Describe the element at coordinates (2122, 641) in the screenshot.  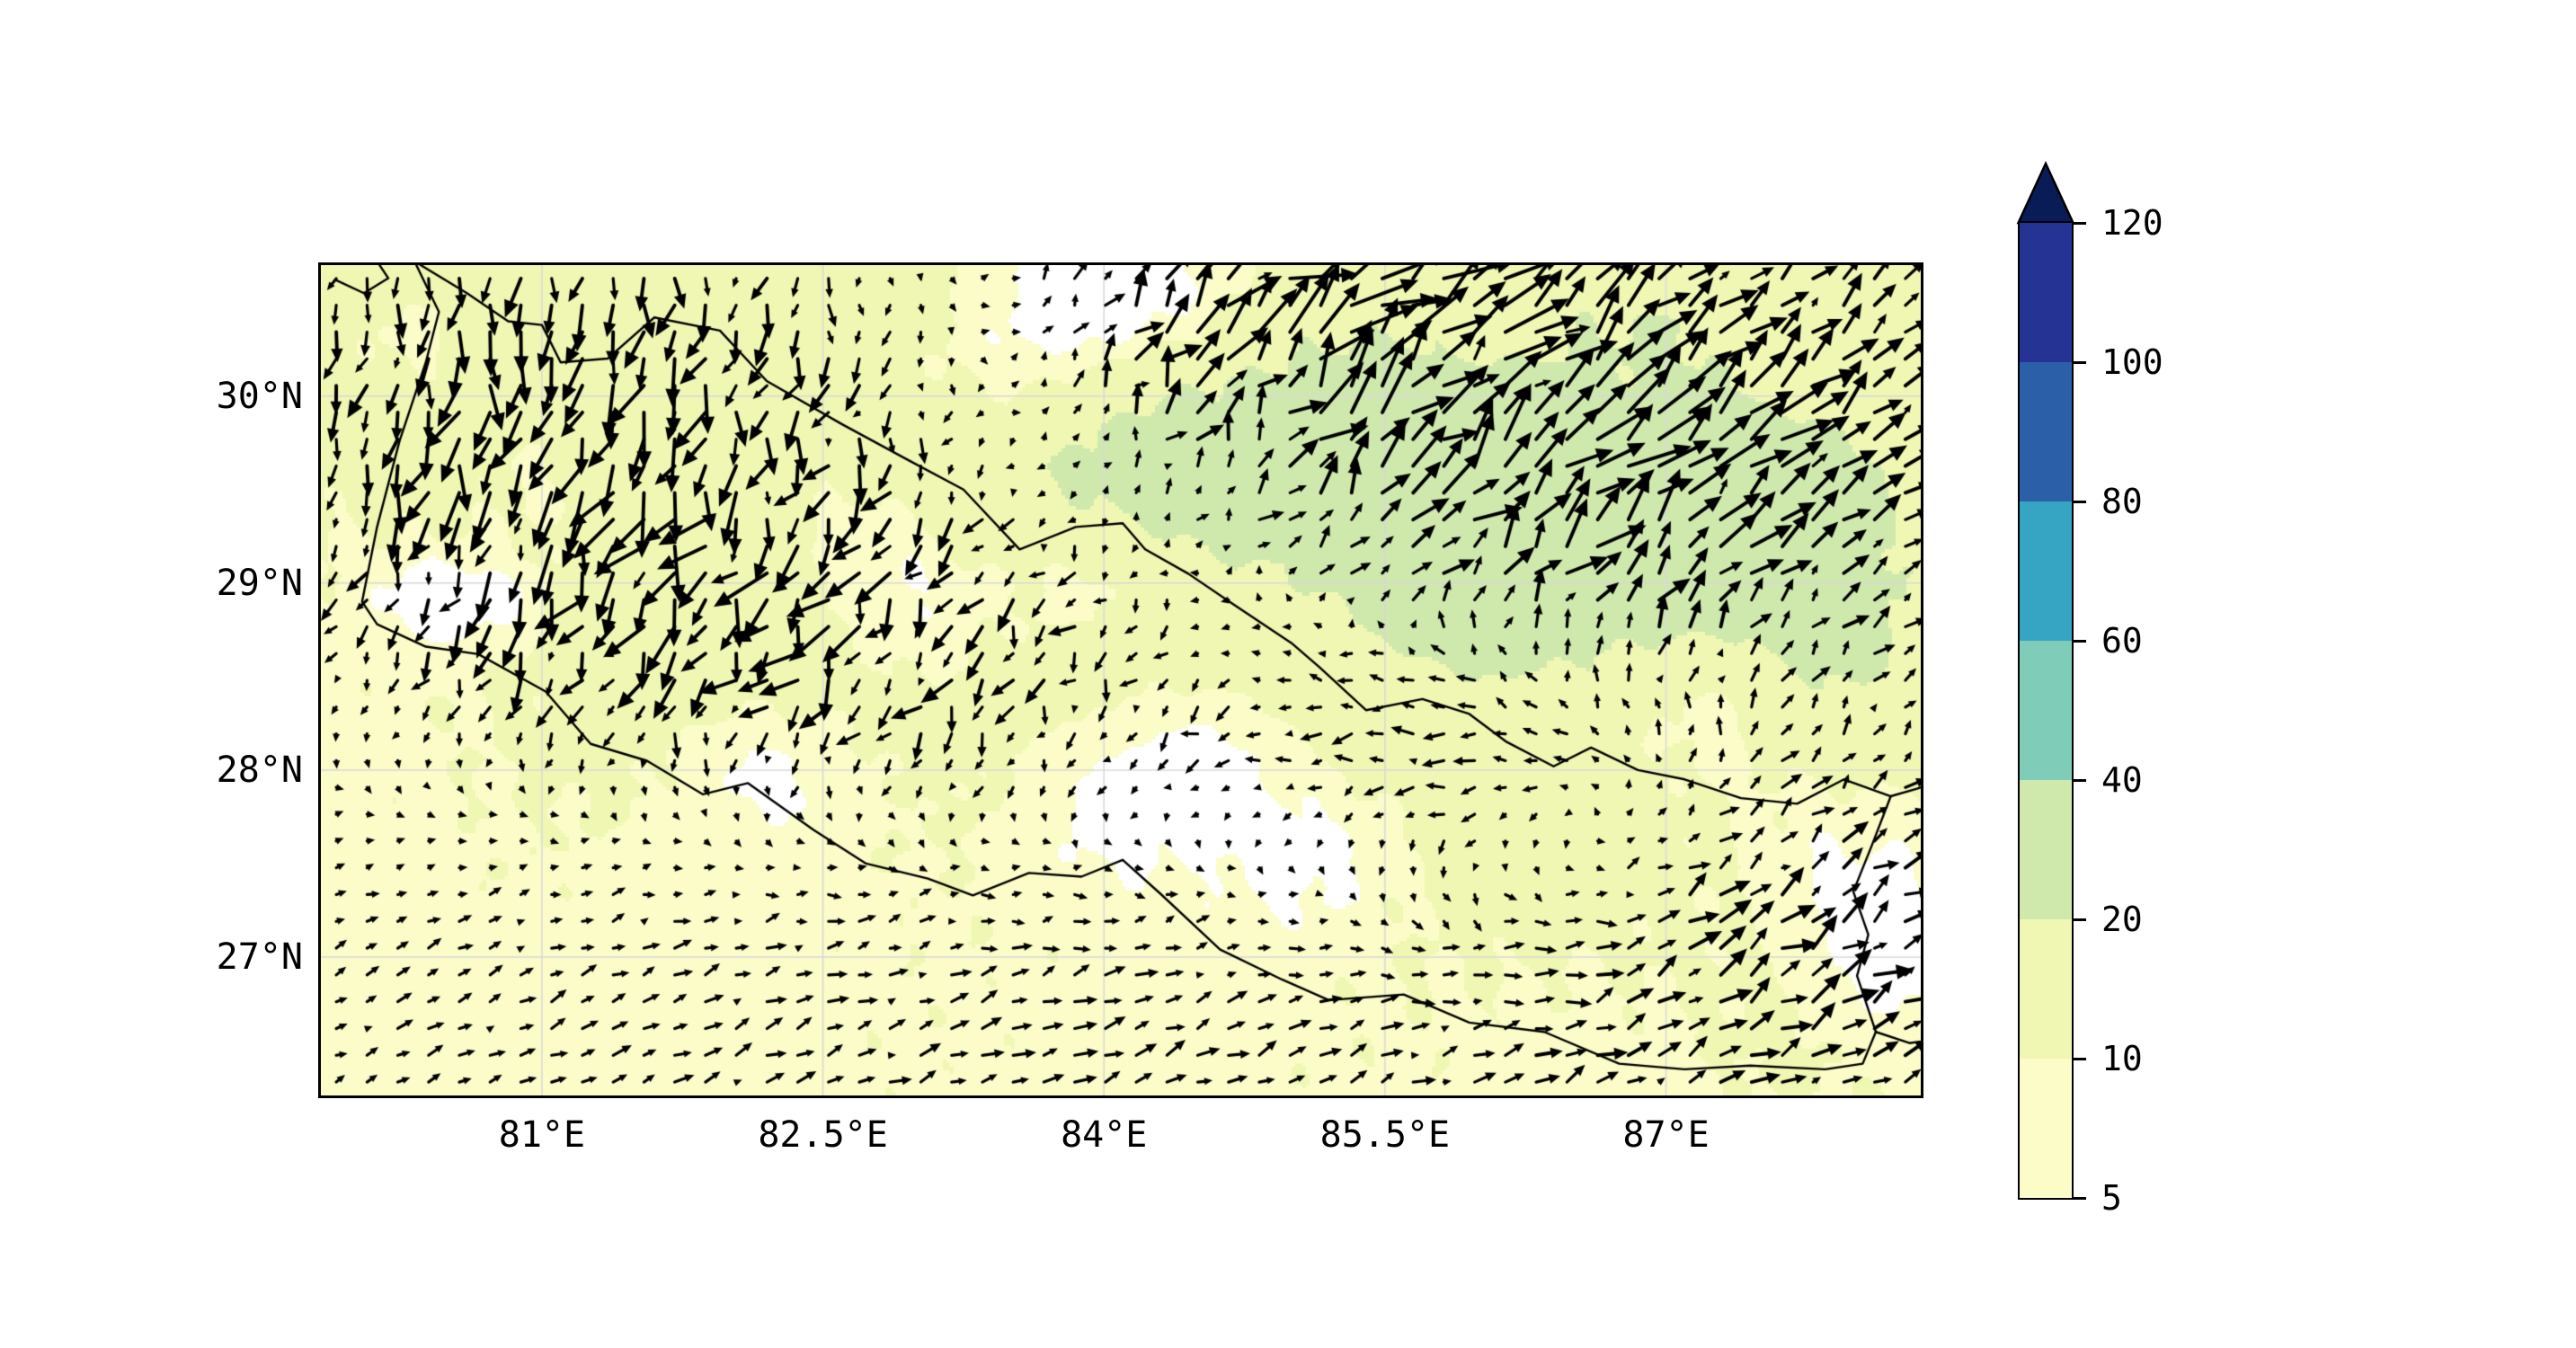
I see `colorbar-tick-label: 60` at that location.